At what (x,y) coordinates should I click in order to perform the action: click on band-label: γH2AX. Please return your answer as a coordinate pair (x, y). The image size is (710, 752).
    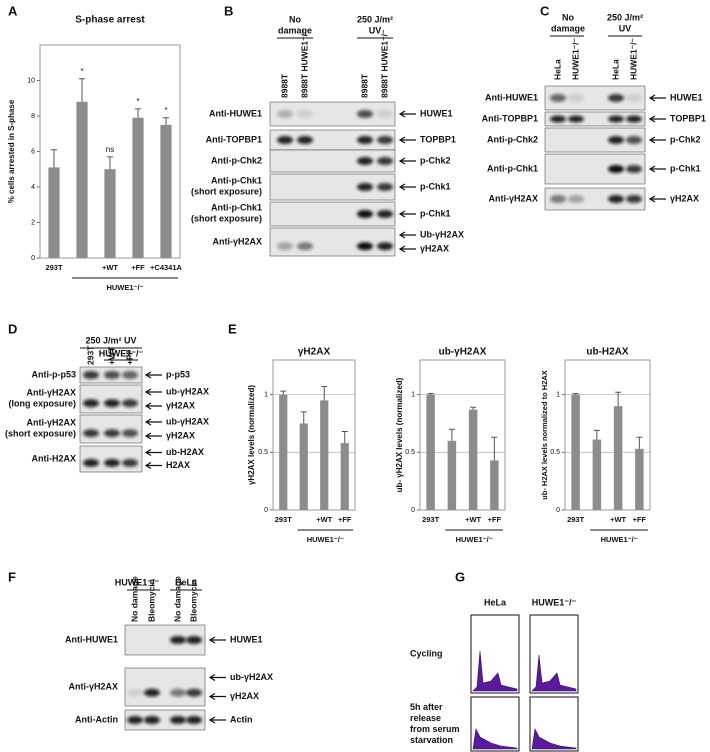
    Looking at the image, I should click on (434, 248).